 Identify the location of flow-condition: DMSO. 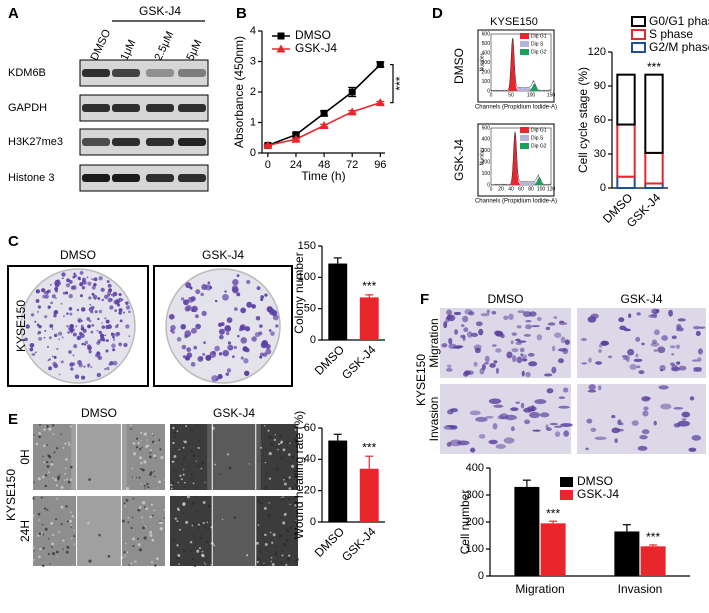
(459, 66).